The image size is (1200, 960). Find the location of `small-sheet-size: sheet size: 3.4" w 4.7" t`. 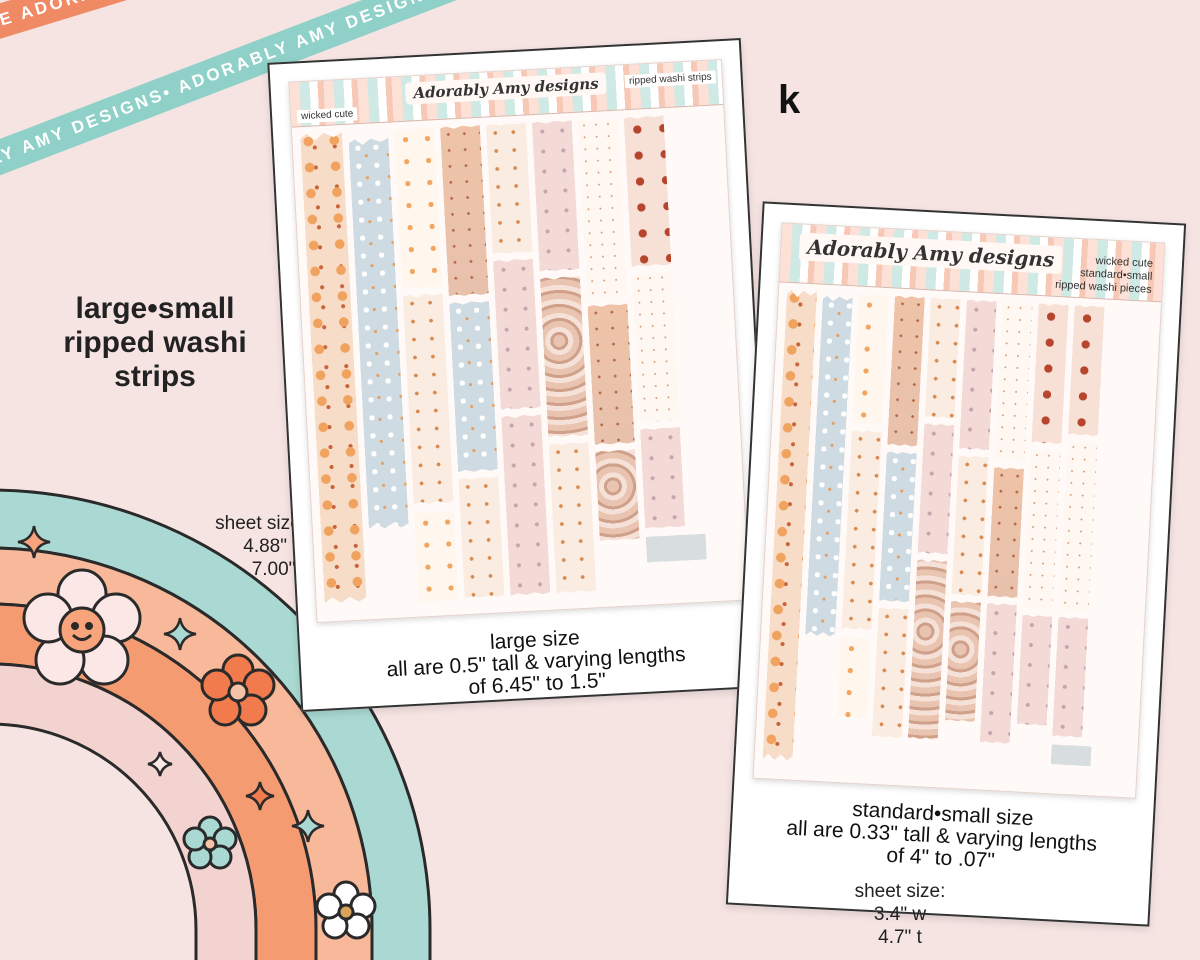

small-sheet-size: sheet size: 3.4" w 4.7" t is located at coordinates (900, 914).